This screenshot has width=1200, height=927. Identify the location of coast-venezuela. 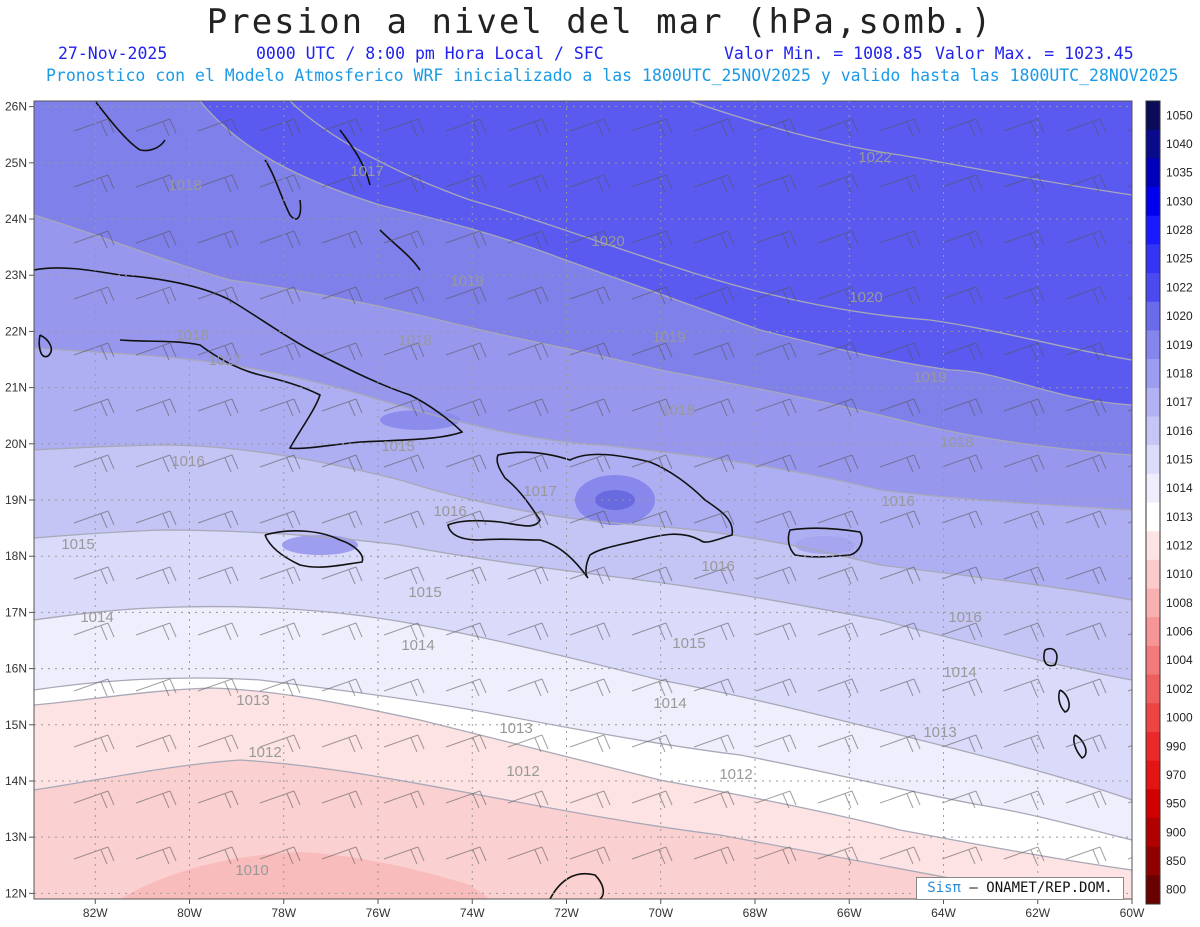
(577, 886).